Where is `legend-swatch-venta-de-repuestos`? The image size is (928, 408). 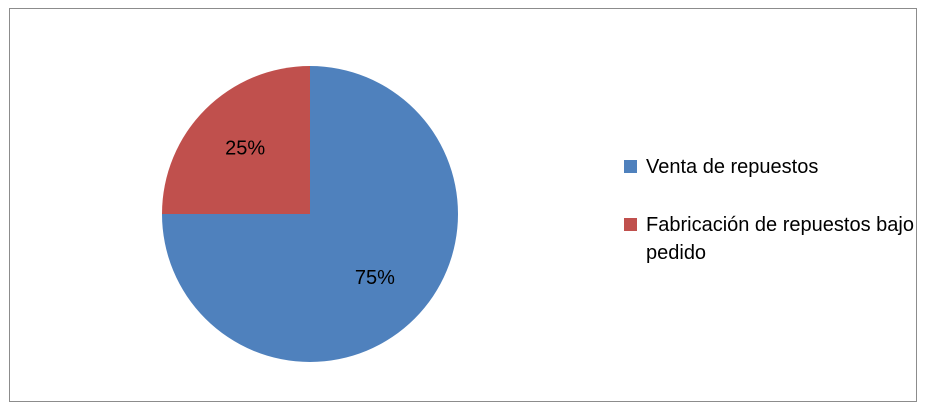 legend-swatch-venta-de-repuestos is located at coordinates (630, 166).